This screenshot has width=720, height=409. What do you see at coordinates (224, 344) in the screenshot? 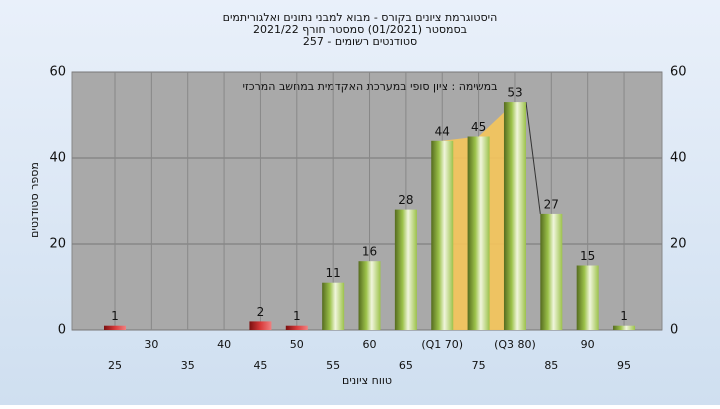
I see `x-tick-label: 40` at bounding box center [224, 344].